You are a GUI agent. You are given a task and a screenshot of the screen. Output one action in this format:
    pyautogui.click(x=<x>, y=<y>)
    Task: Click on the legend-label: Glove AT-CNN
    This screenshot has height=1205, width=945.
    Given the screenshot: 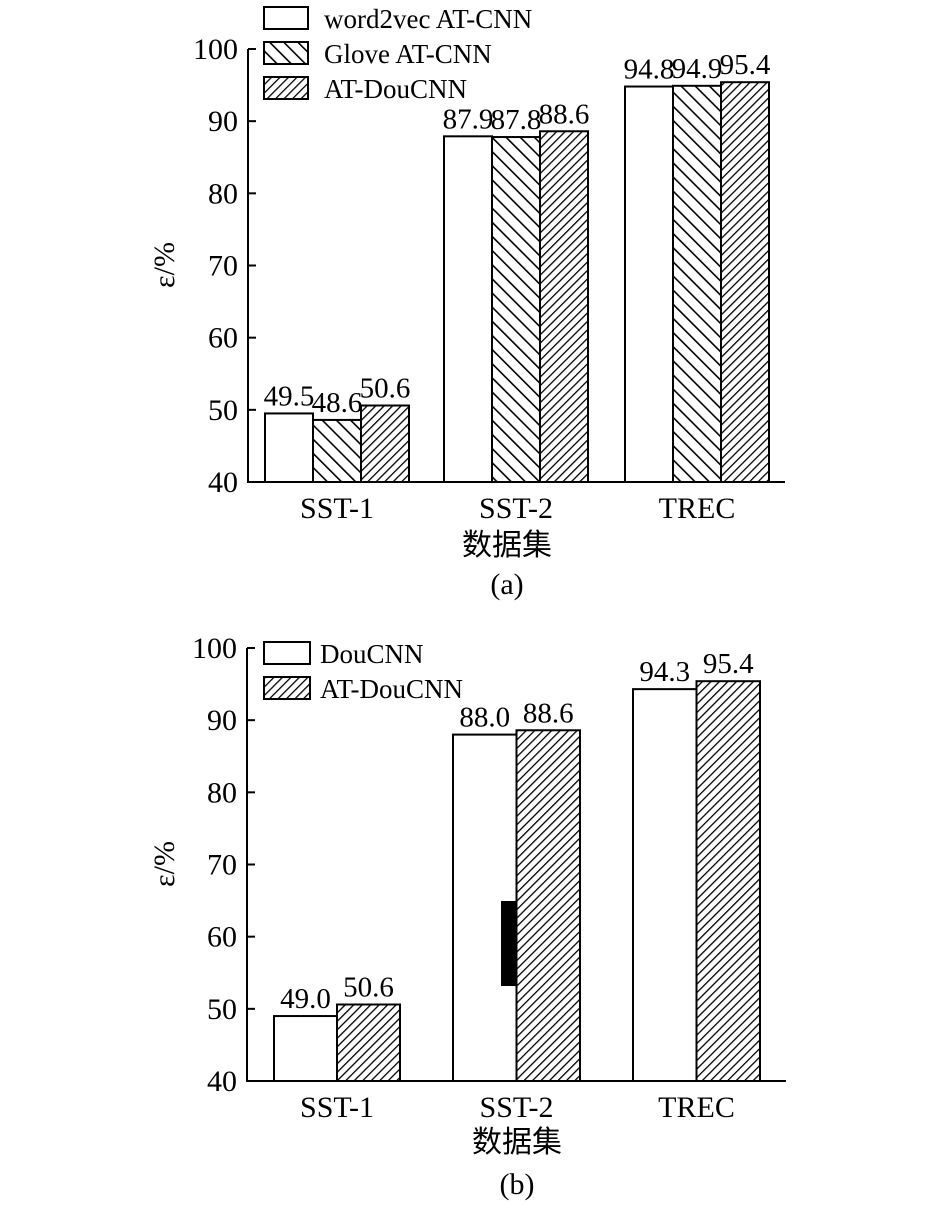 What is the action you would take?
    pyautogui.click(x=408, y=54)
    